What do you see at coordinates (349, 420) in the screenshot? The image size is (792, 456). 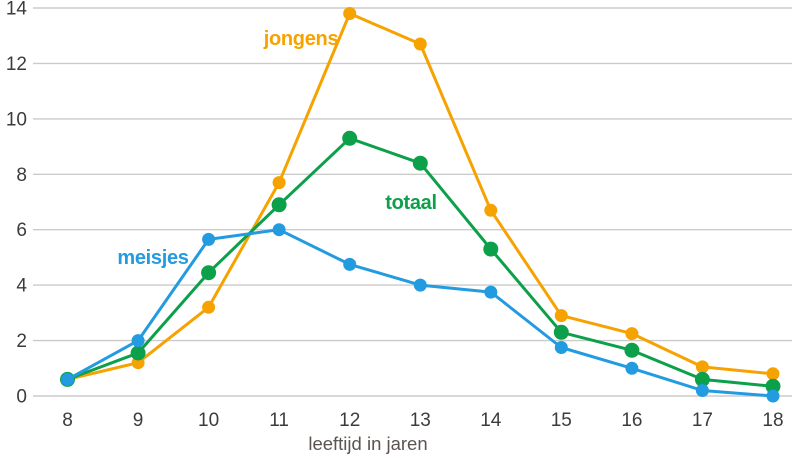 I see `x-tick-label-12: 12` at bounding box center [349, 420].